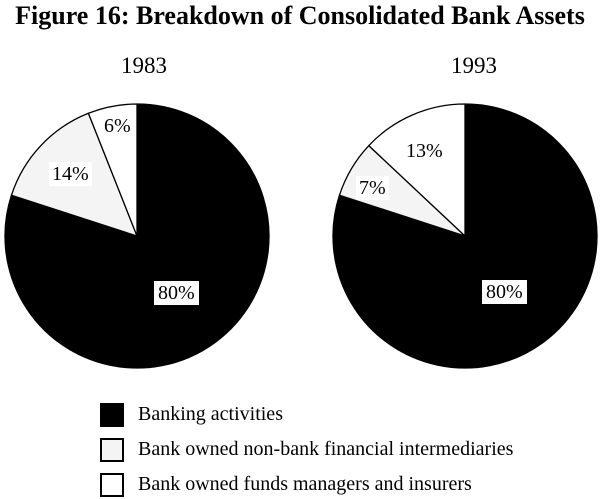 Image resolution: width=600 pixels, height=499 pixels. What do you see at coordinates (424, 151) in the screenshot?
I see `label-1993-funds-pct: 13%` at bounding box center [424, 151].